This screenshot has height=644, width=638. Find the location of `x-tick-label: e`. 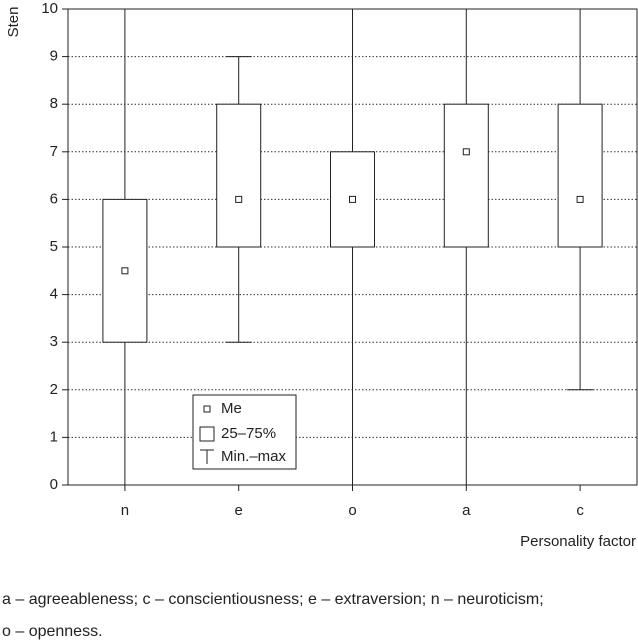

x-tick-label: e is located at coordinates (239, 510).